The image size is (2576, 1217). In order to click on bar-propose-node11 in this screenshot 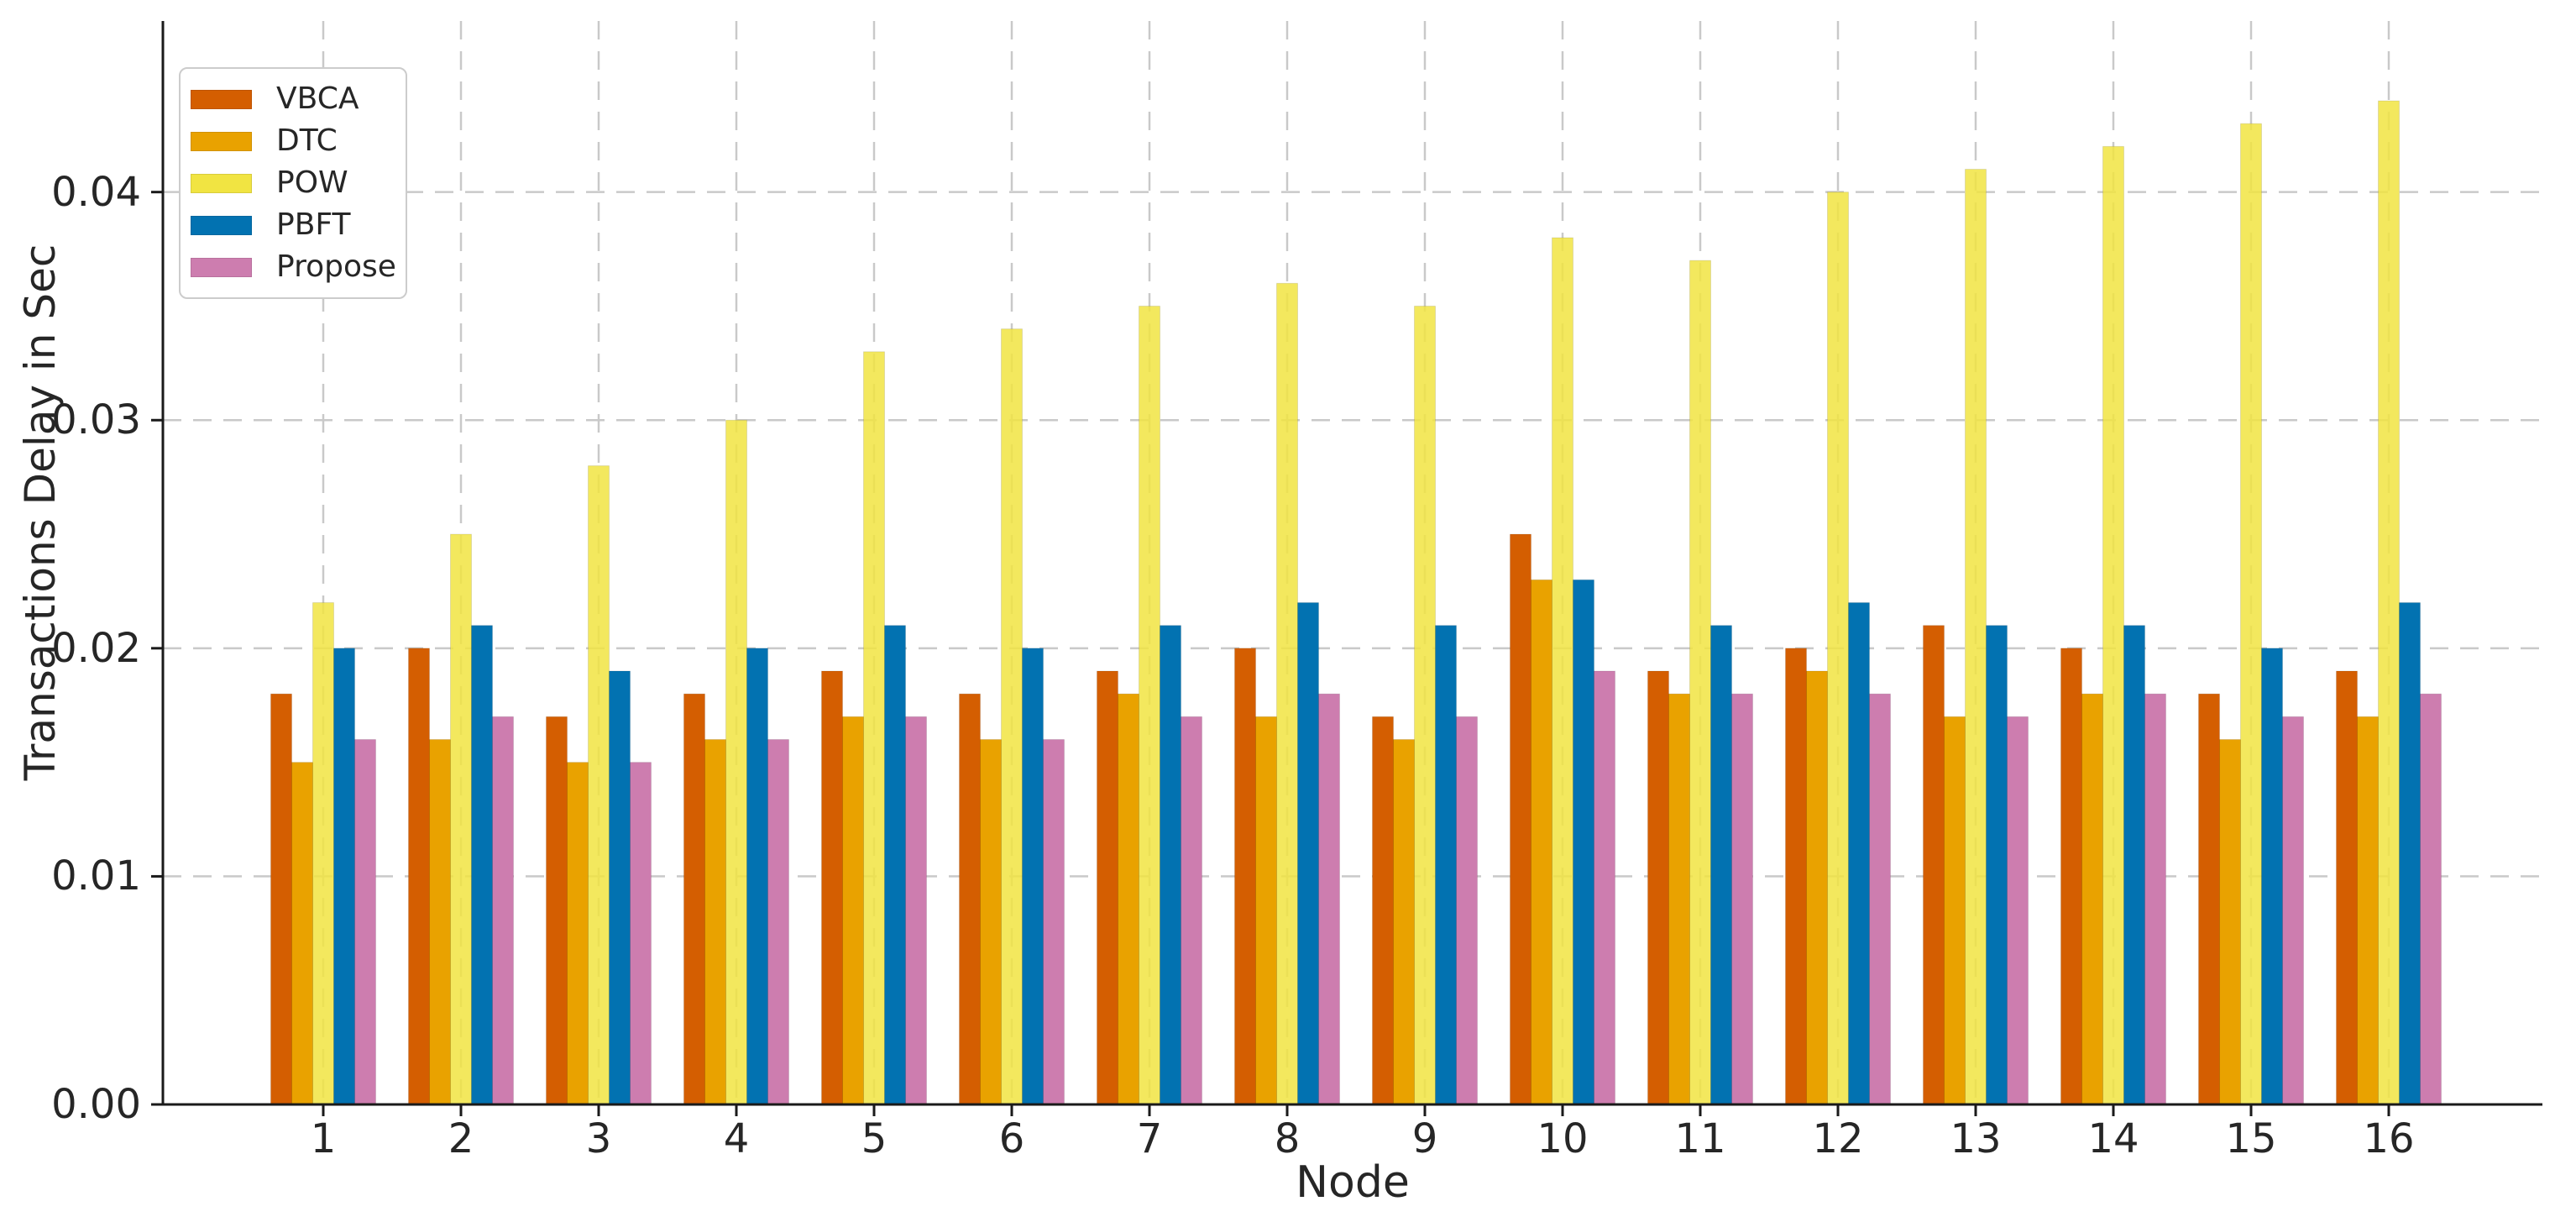, I will do `click(1742, 899)`.